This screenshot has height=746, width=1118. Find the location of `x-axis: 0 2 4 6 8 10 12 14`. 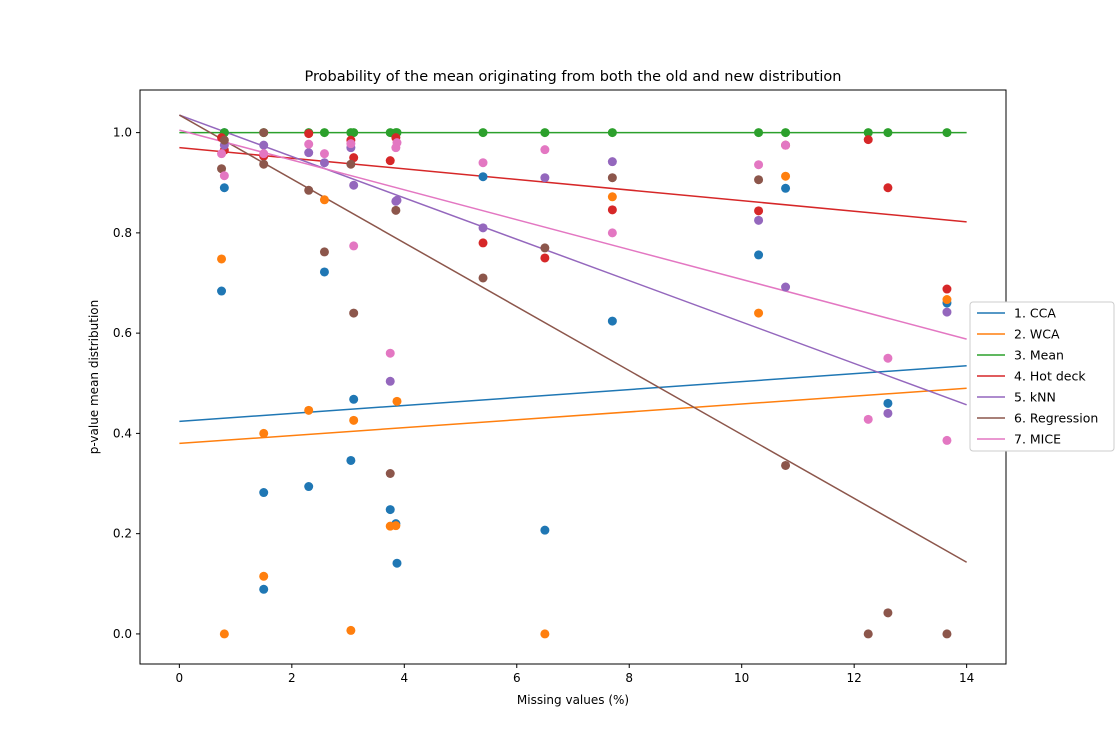

x-axis: 0 2 4 6 8 10 12 14 is located at coordinates (575, 674).